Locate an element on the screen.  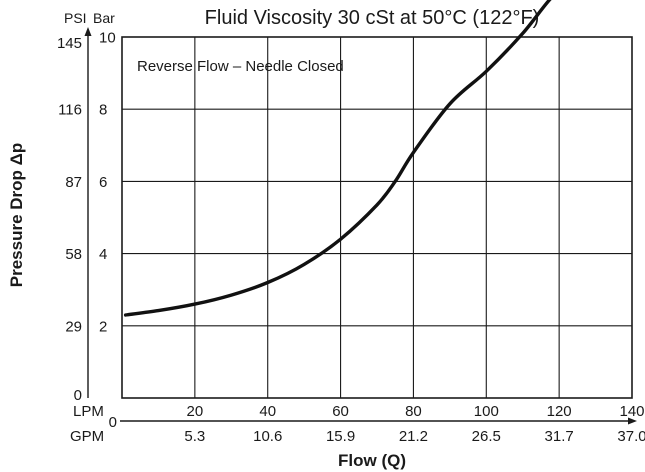
psi-unit-label: PSI is located at coordinates (75, 18).